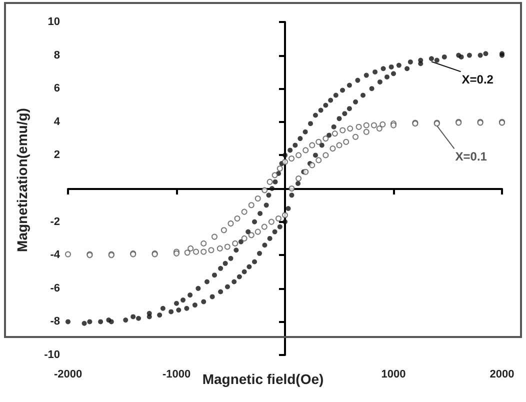  Describe the element at coordinates (55, 288) in the screenshot. I see `y-tick-label: -6` at that location.